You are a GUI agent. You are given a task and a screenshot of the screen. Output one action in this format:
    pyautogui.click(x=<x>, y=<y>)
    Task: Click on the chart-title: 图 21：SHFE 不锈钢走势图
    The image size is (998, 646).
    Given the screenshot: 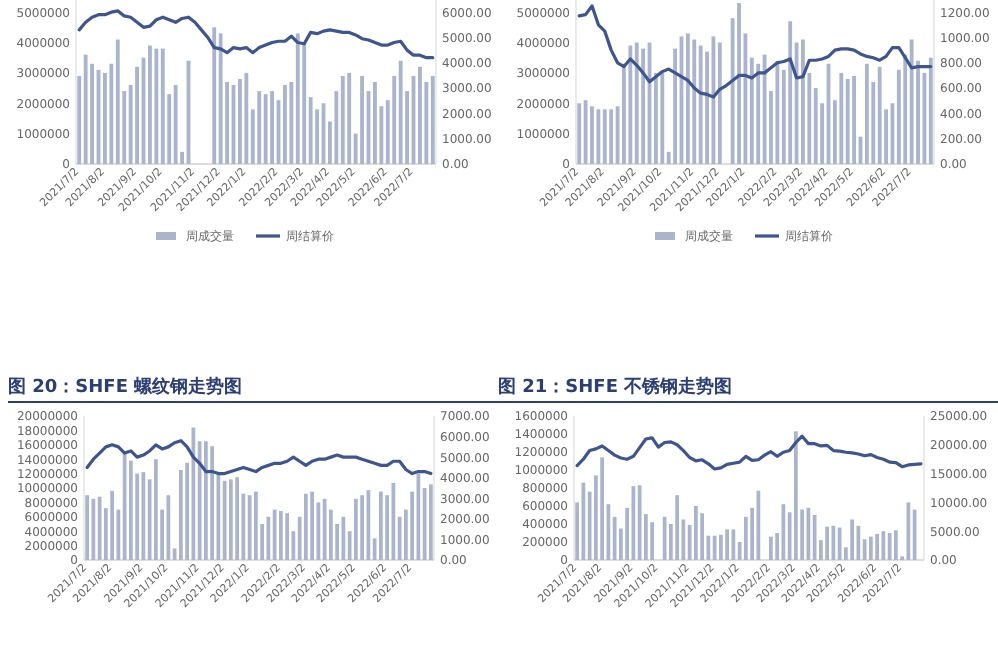 What is the action you would take?
    pyautogui.click(x=615, y=387)
    